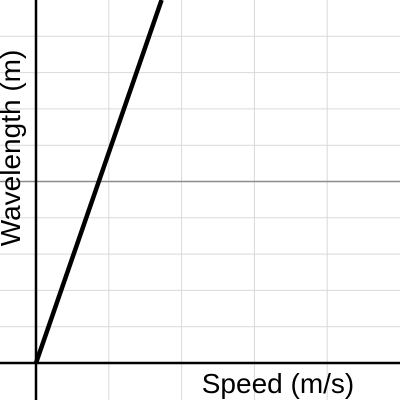  What do you see at coordinates (278, 383) in the screenshot?
I see `x-axis-label: Speed (m/s)` at bounding box center [278, 383].